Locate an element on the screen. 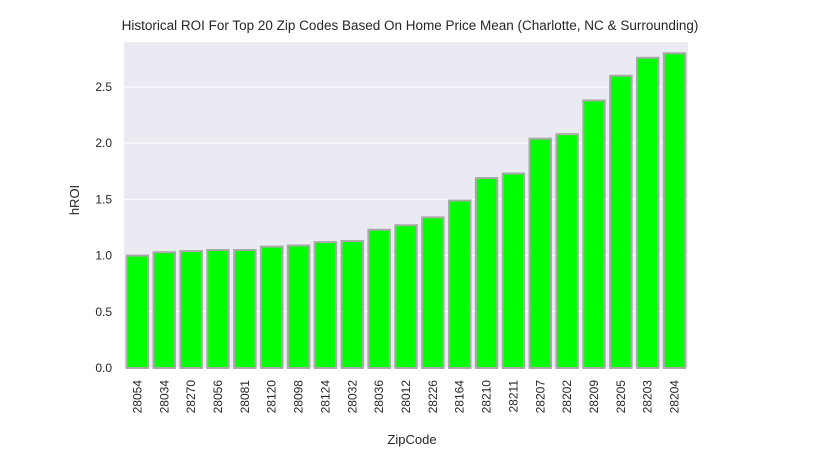 The width and height of the screenshot is (815, 464). x-tick-label: 28124 is located at coordinates (325, 397).